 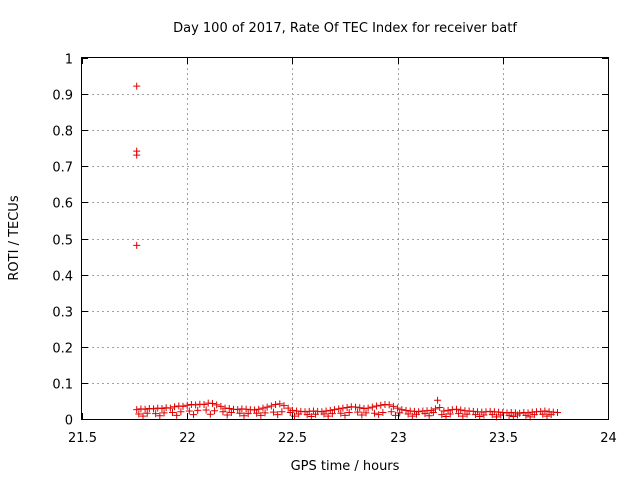 I want to click on y-tick-label: 0, so click(x=69, y=421).